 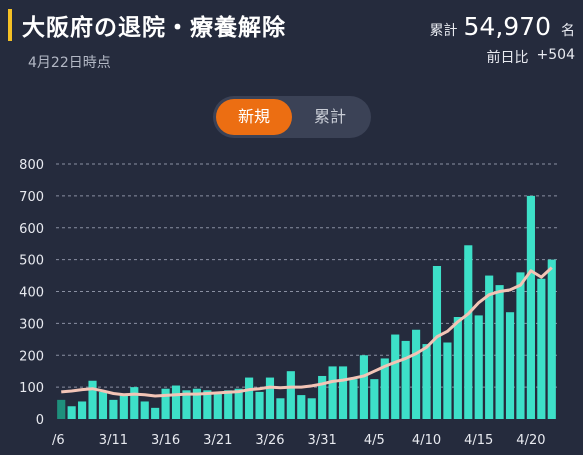 I want to click on x-tick-label: 4/20, so click(x=530, y=440).